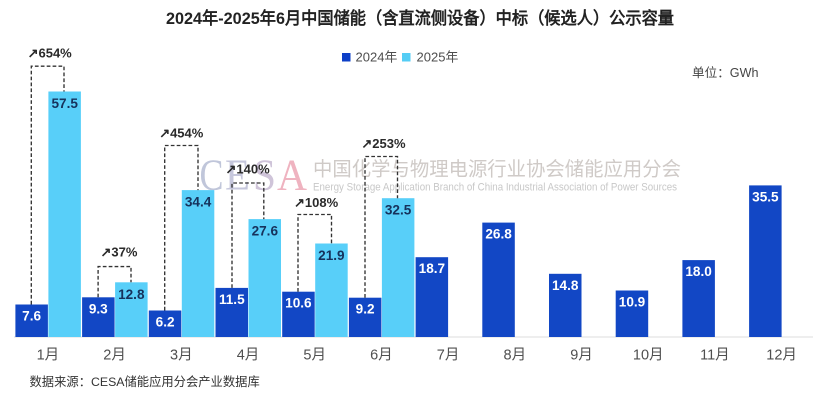  Describe the element at coordinates (50, 53) in the screenshot. I see `svg-text: ↗654%` at that location.